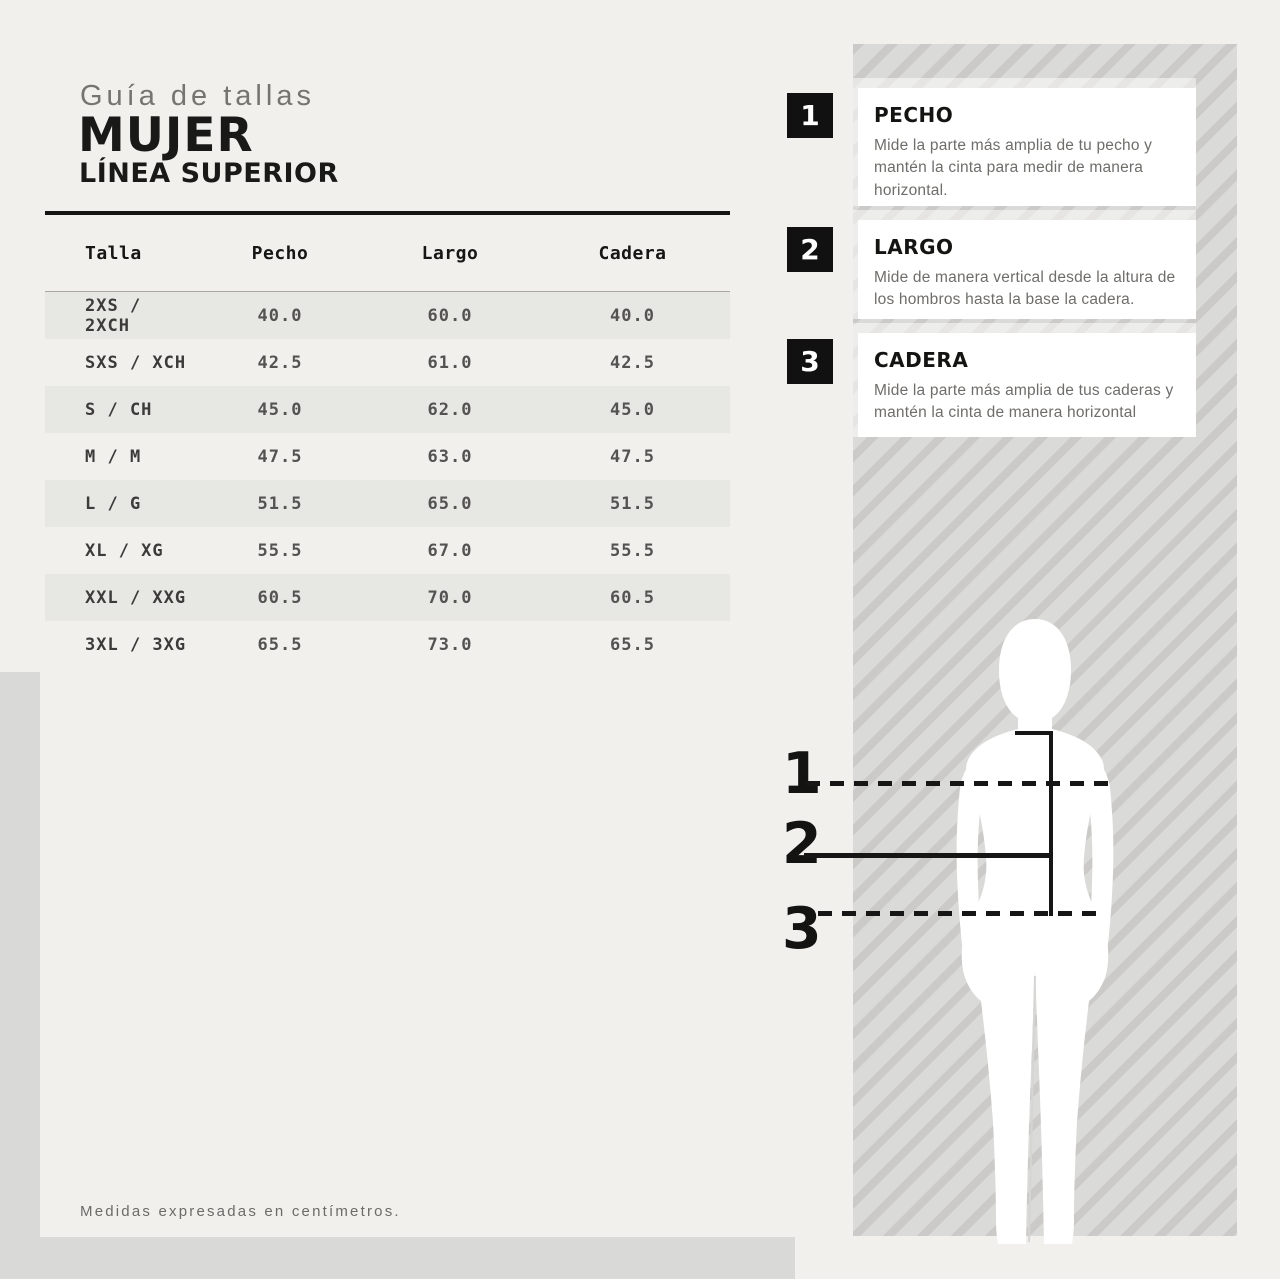 This screenshot has height=1279, width=1280. What do you see at coordinates (632, 503) in the screenshot?
I see `cadera-cell: 51.5` at bounding box center [632, 503].